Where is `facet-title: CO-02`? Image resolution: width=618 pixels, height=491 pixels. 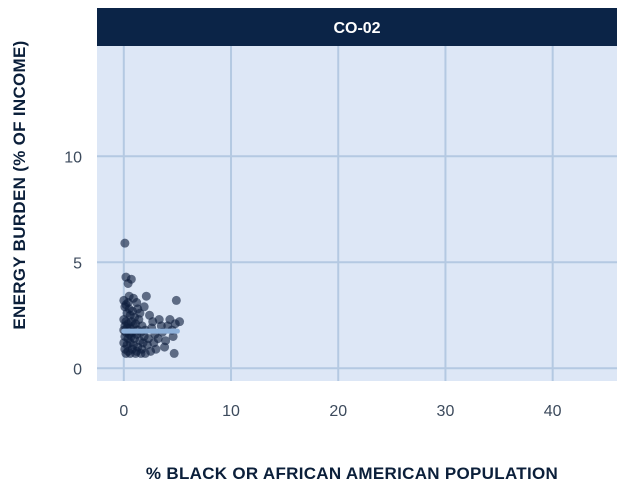 facet-title: CO-02 is located at coordinates (356, 28).